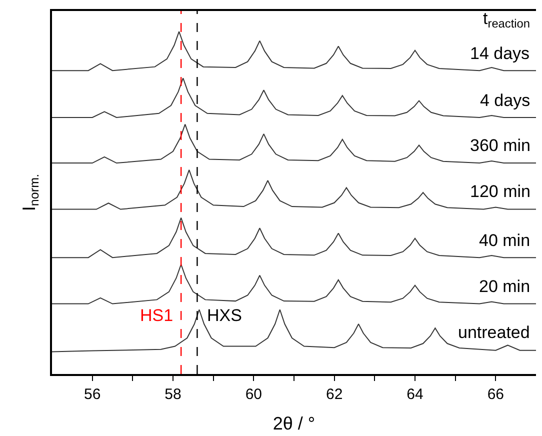 The image size is (542, 436). What do you see at coordinates (173, 394) in the screenshot?
I see `x-tick-label: 58` at bounding box center [173, 394].